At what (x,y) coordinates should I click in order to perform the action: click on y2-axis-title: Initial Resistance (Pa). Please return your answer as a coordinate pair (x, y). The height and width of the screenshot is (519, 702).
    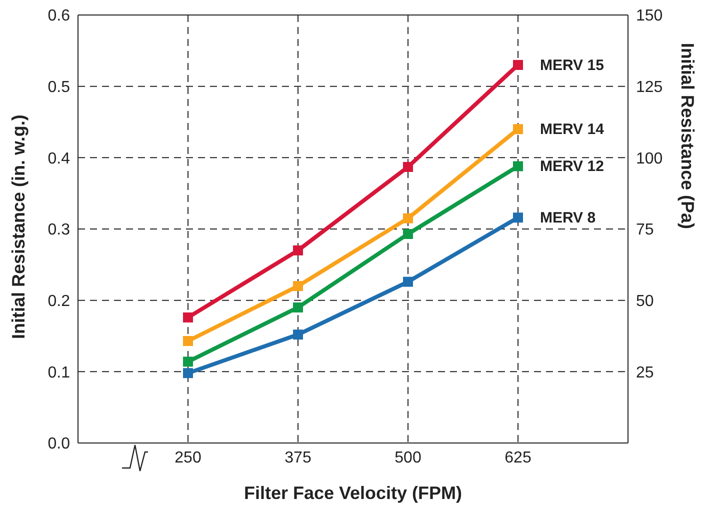
    Looking at the image, I should click on (688, 135).